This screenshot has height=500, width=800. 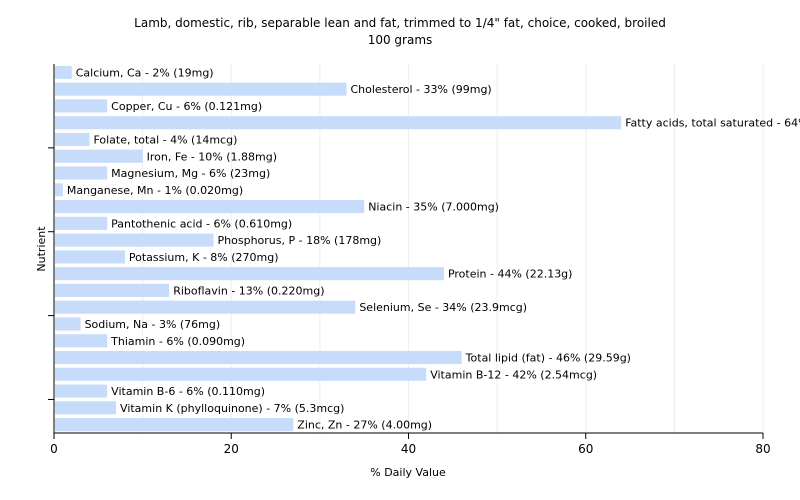 What do you see at coordinates (408, 472) in the screenshot?
I see `x-axis-title: % Daily Value` at bounding box center [408, 472].